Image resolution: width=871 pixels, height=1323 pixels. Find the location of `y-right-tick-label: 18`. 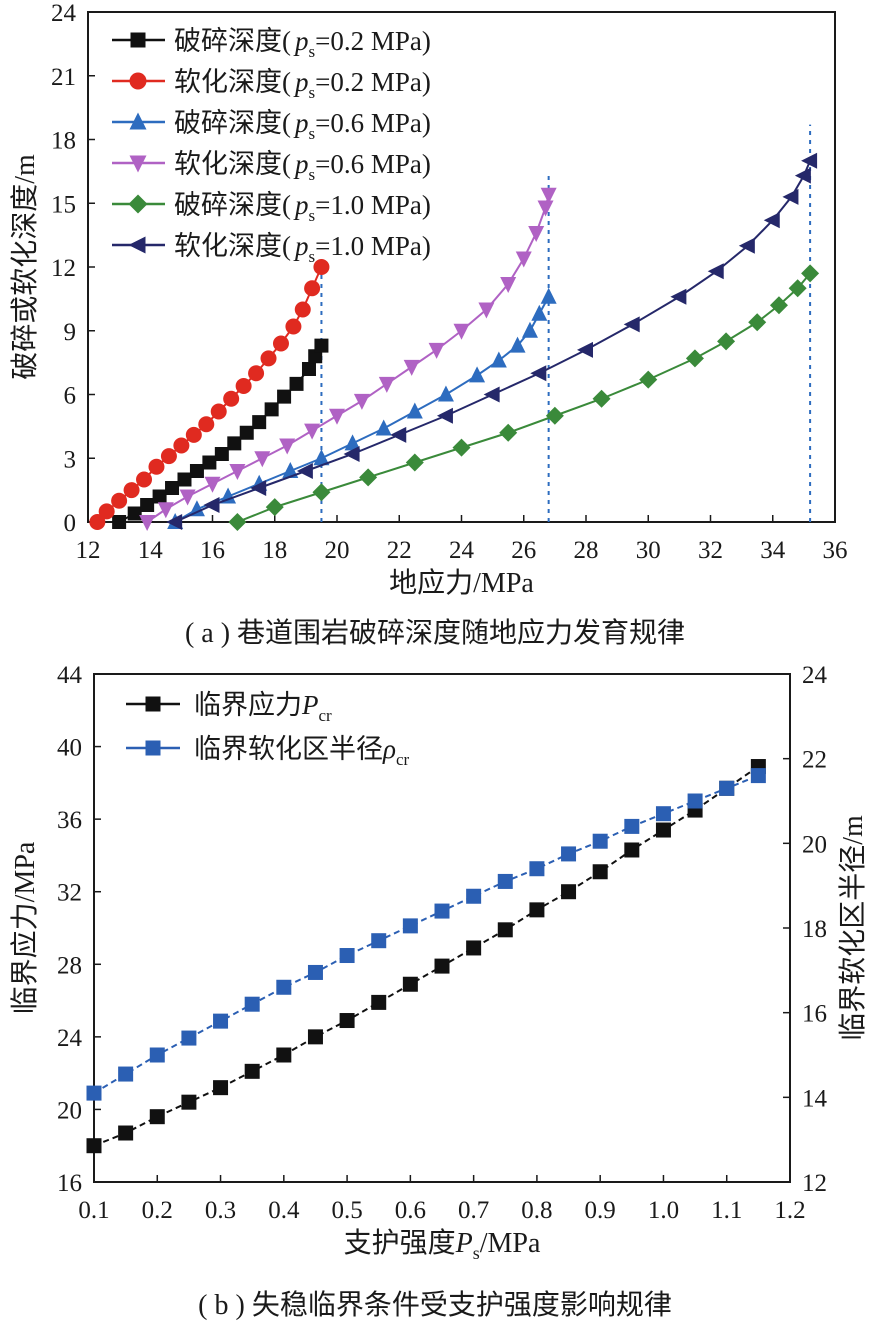

y-right-tick-label: 18 is located at coordinates (814, 929).